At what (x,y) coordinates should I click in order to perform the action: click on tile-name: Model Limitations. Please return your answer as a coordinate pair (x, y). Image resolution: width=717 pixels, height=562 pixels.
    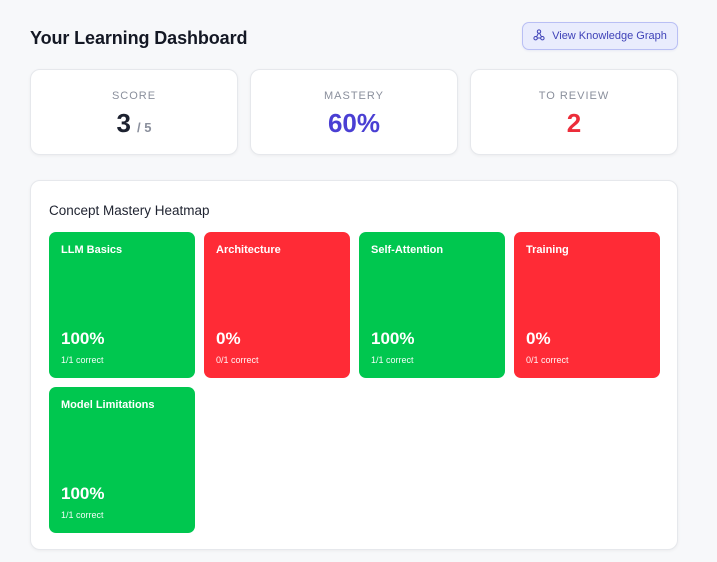
    Looking at the image, I should click on (108, 405).